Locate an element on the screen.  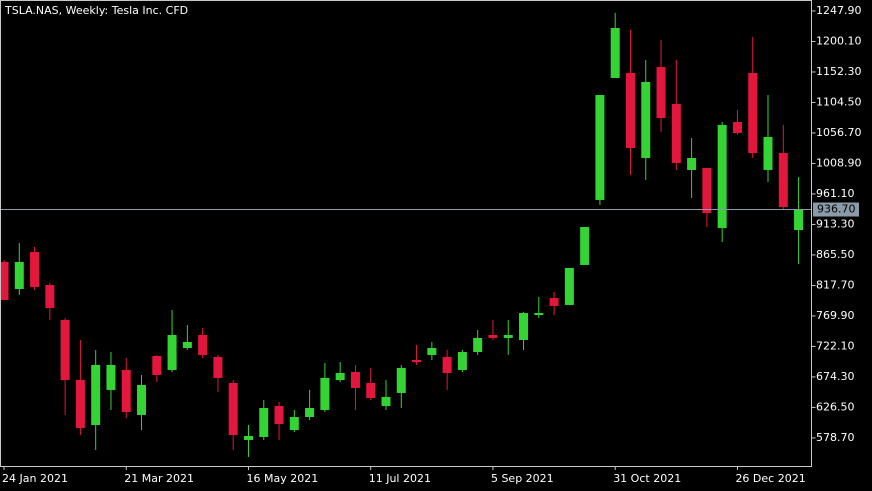
y-tick-label: 1056.70 is located at coordinates (839, 132).